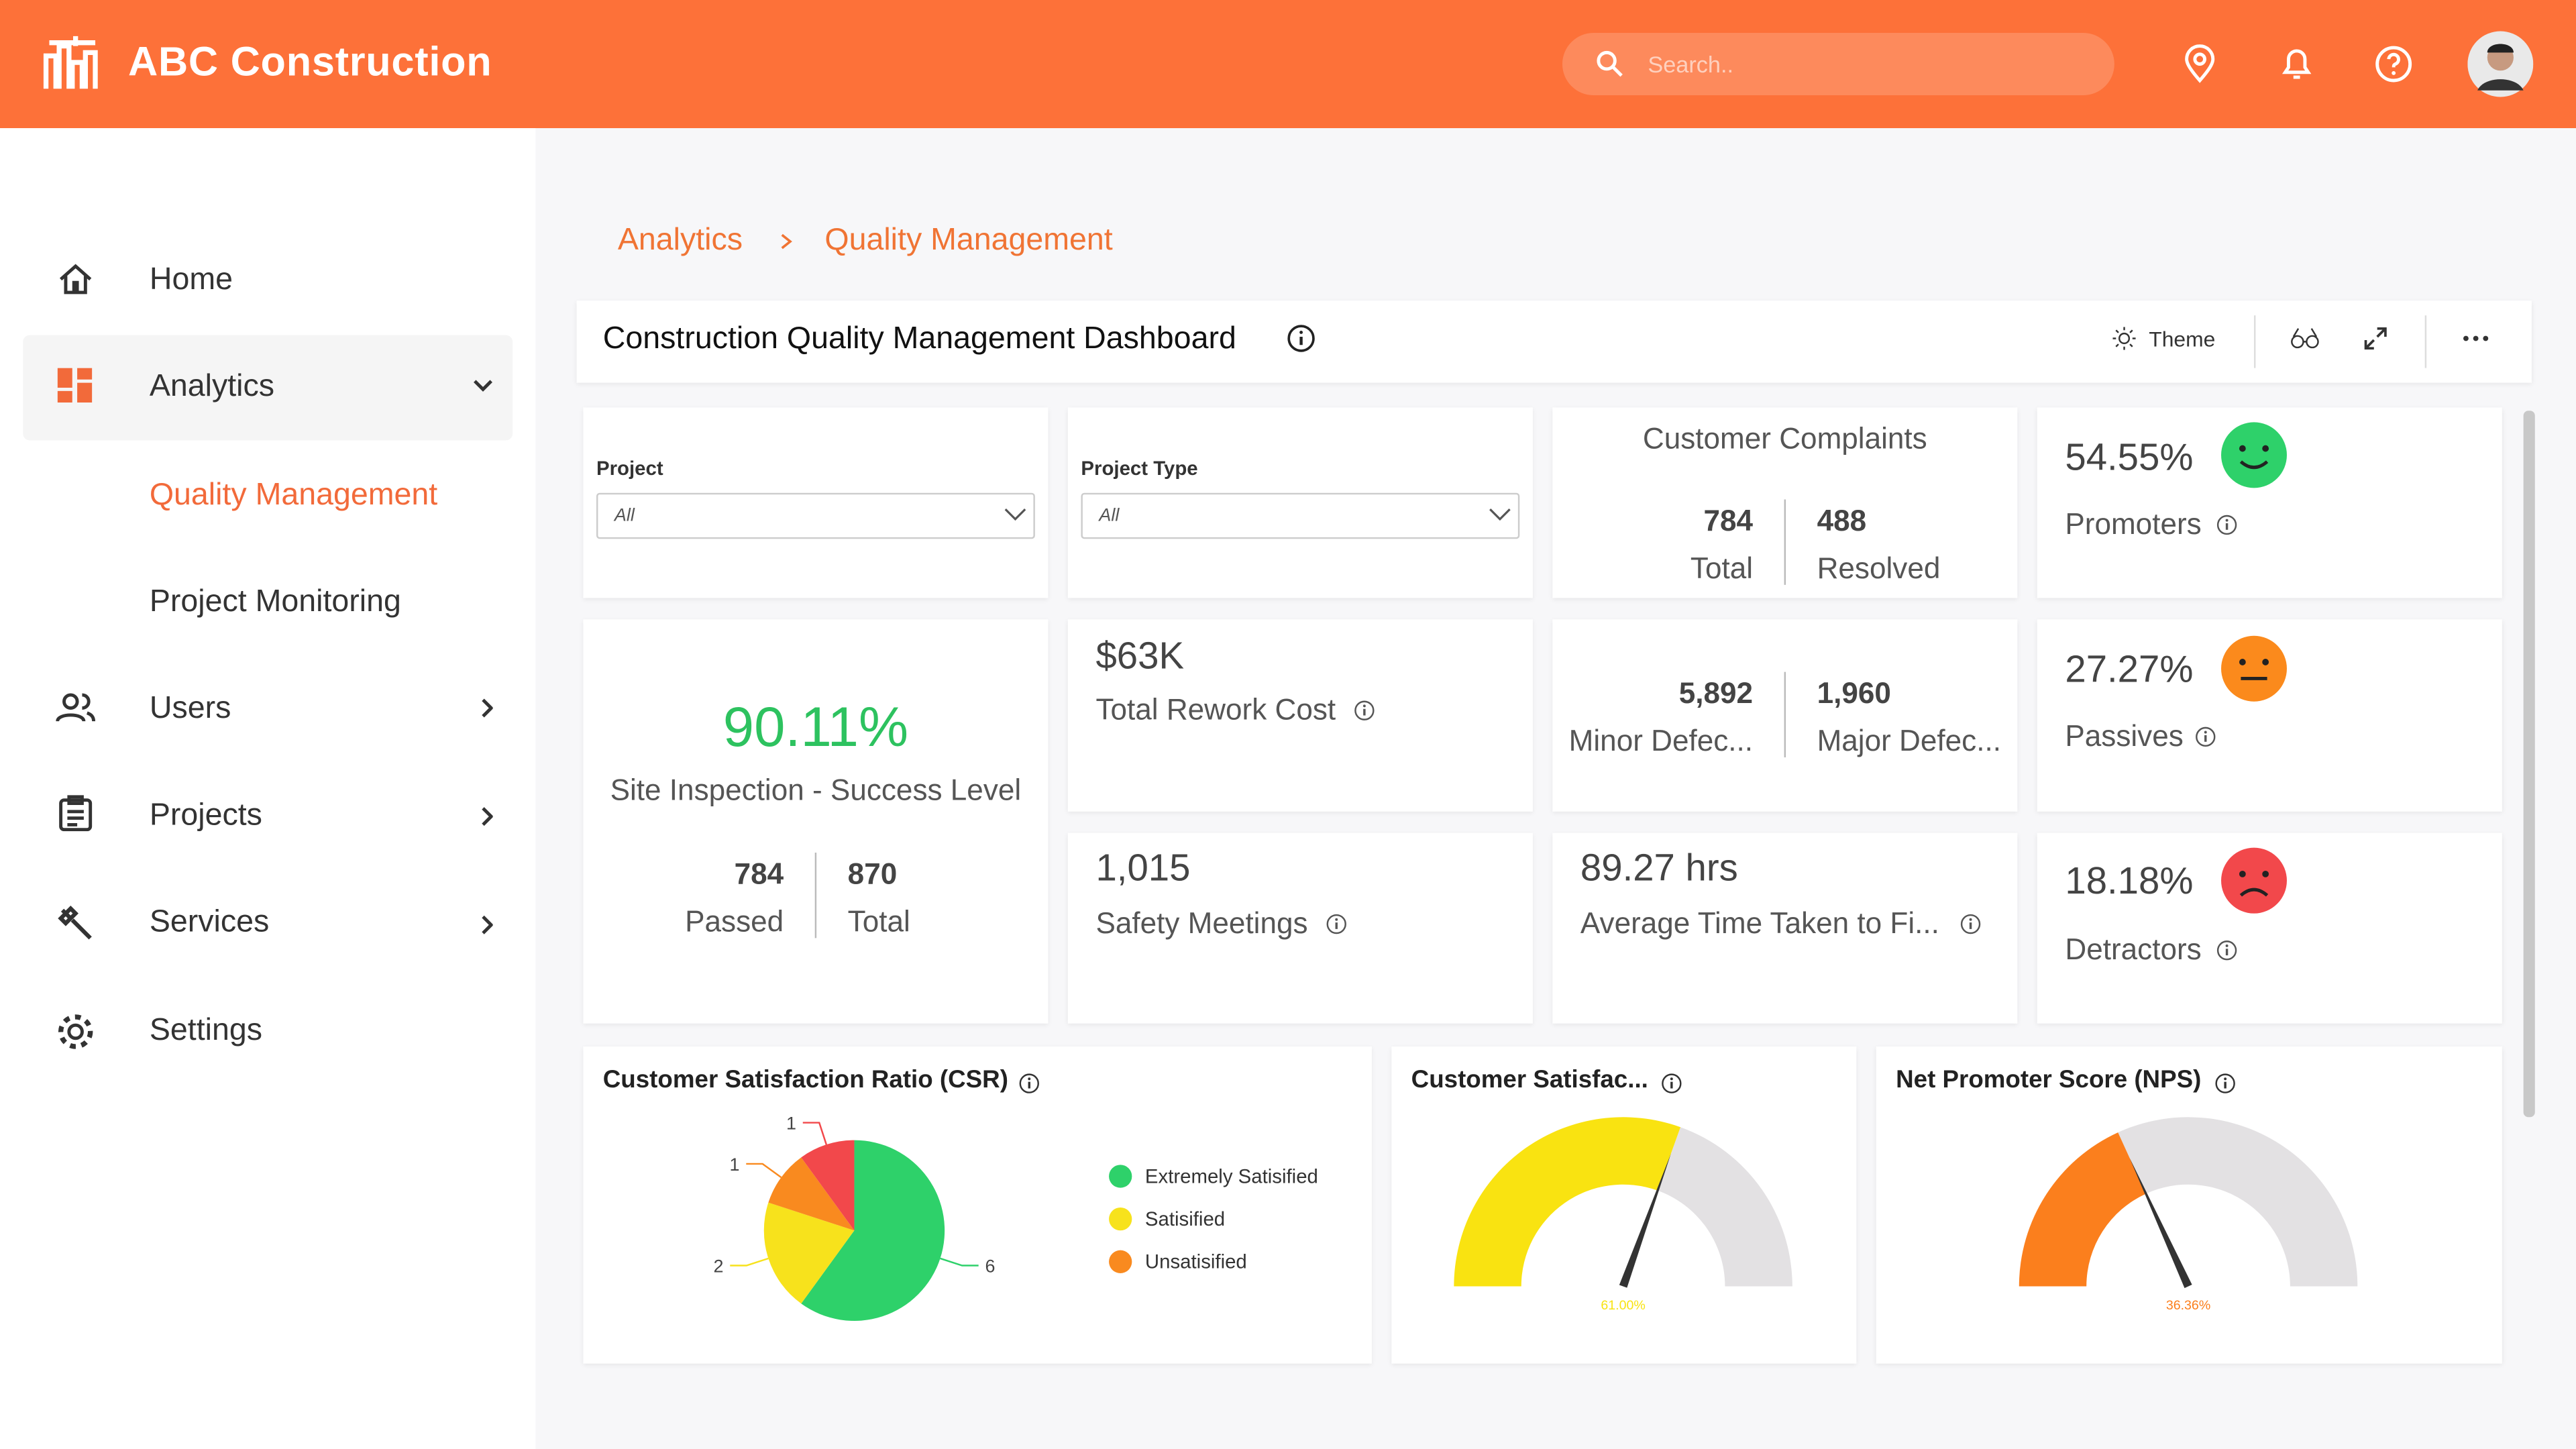  Describe the element at coordinates (2529, 764) in the screenshot. I see `scrollbar` at that location.